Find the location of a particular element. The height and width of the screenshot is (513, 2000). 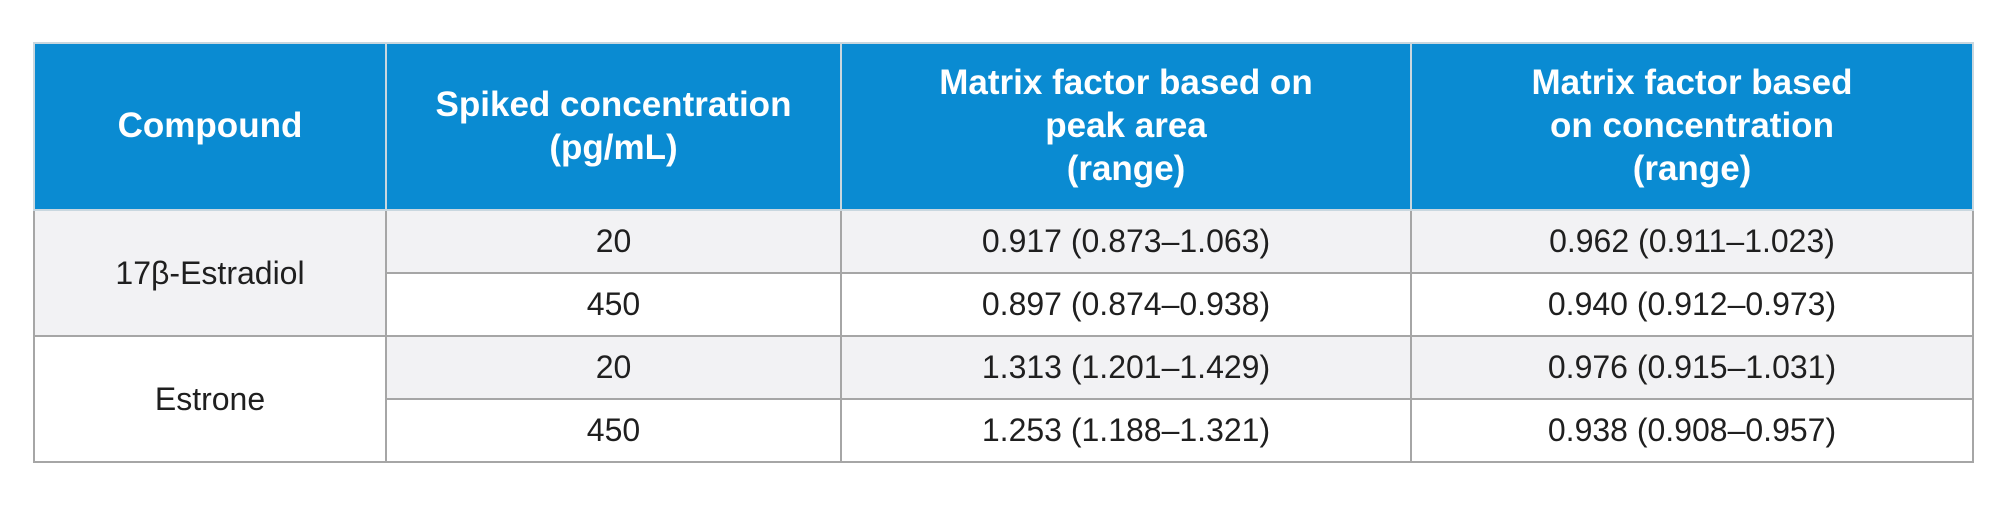

header-line: Compound is located at coordinates (210, 126).